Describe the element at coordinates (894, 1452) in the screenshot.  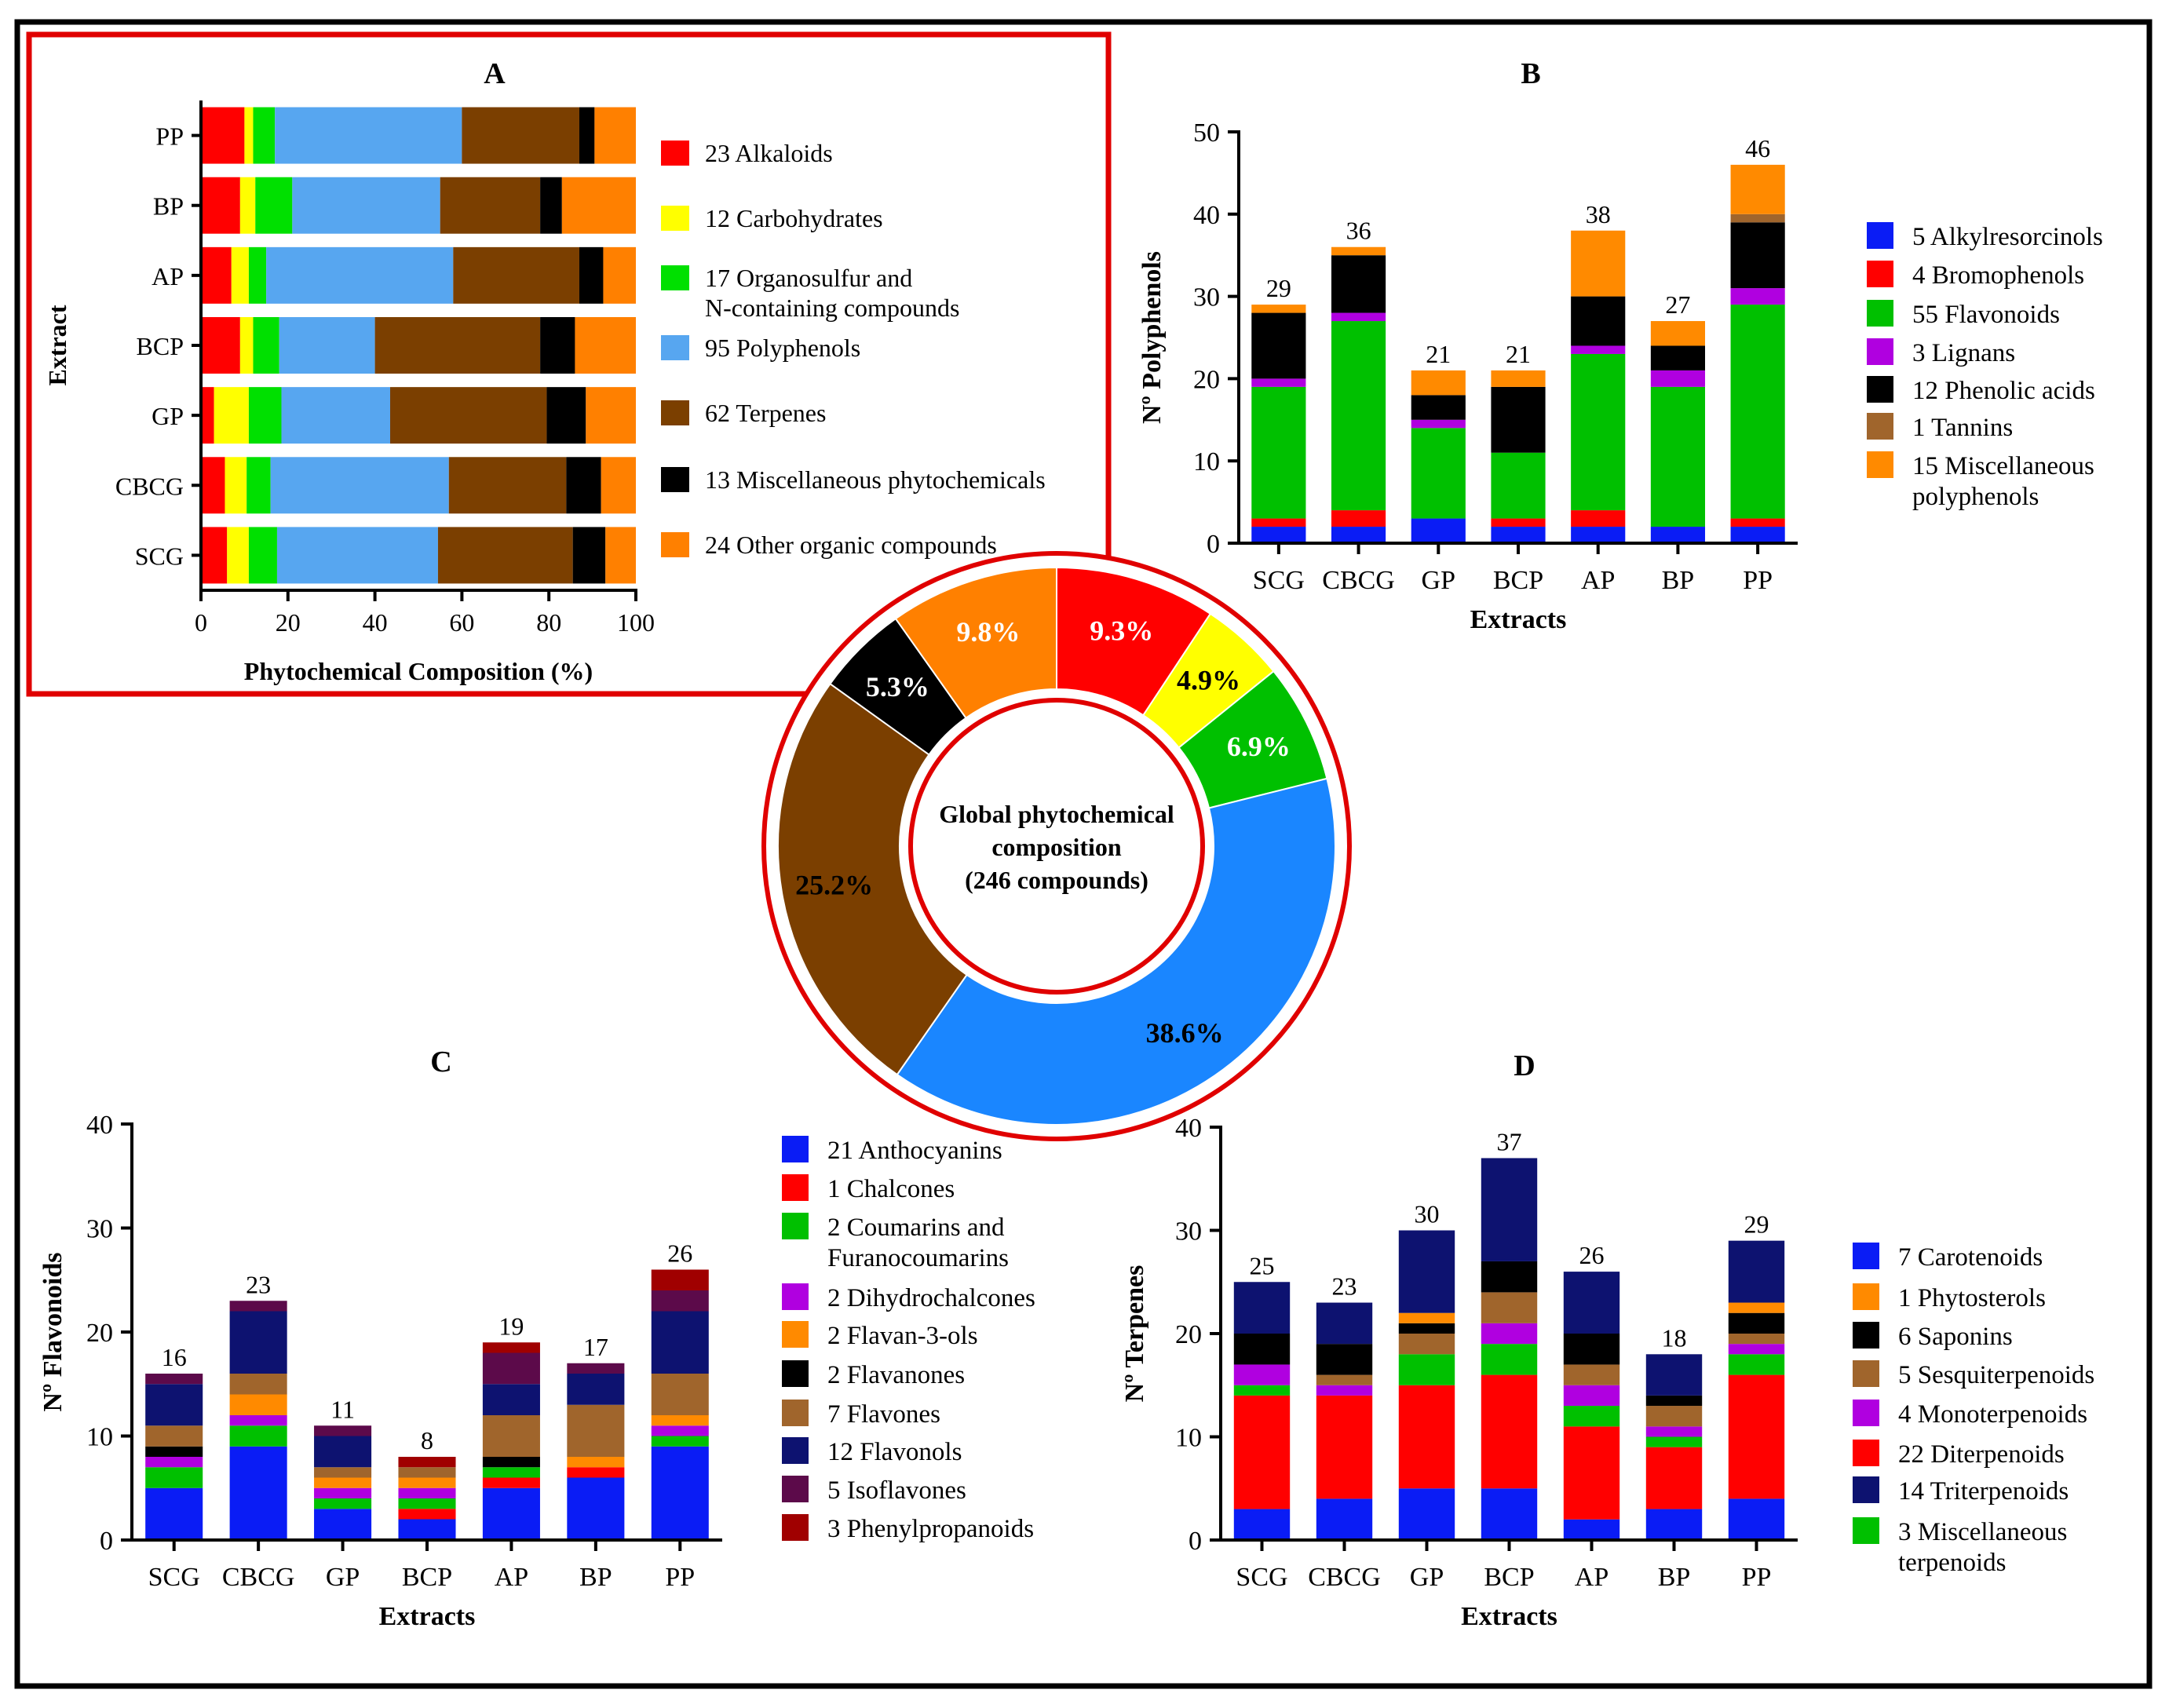
I see `legend-label-line: 12 Flavonols` at that location.